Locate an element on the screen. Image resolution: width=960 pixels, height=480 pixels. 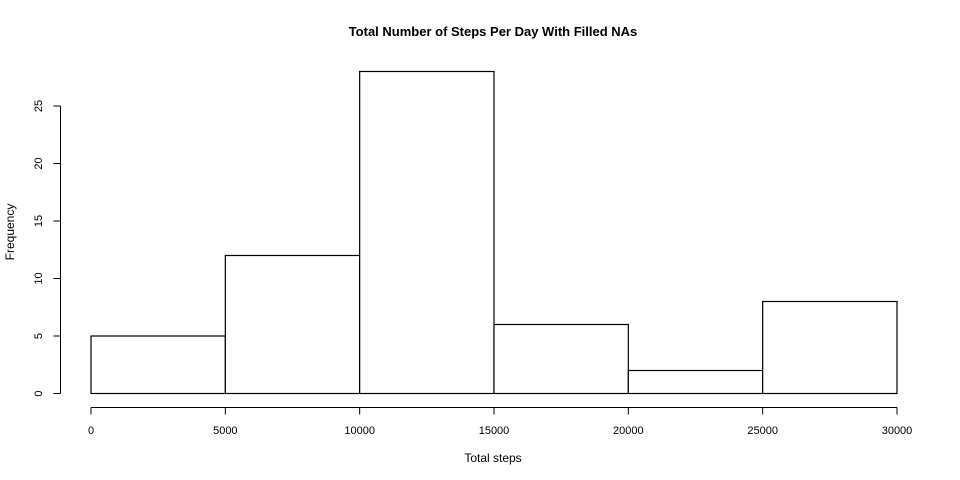
y-tick-label-4: 20 is located at coordinates (39, 163).